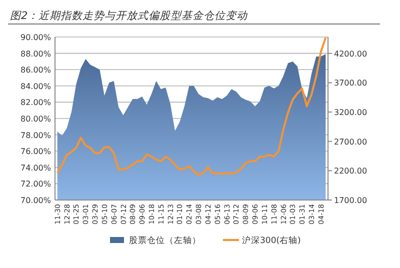 Image resolution: width=400 pixels, height=268 pixels. What do you see at coordinates (36, 135) in the screenshot?
I see `y-tick-label: 78.00%` at bounding box center [36, 135].